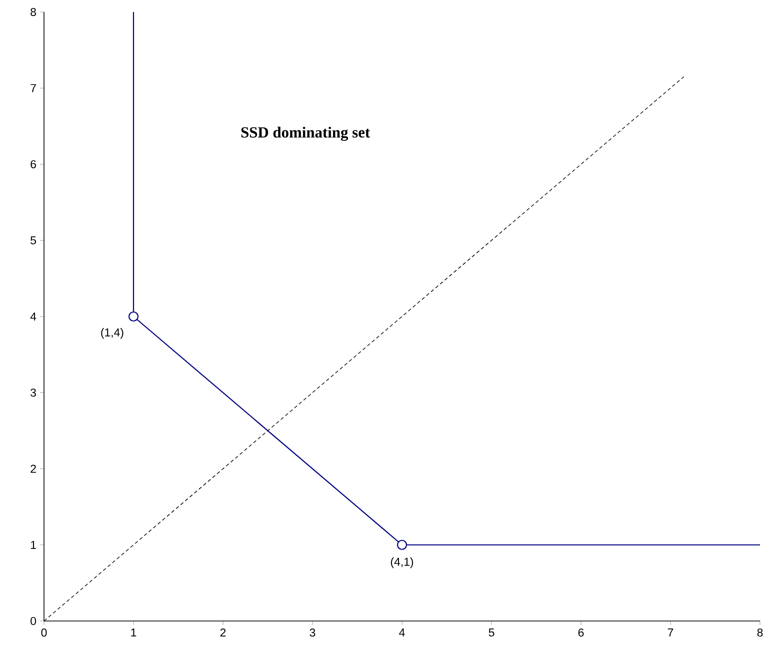 Image resolution: width=775 pixels, height=665 pixels. I want to click on x-tick-label: 7, so click(671, 632).